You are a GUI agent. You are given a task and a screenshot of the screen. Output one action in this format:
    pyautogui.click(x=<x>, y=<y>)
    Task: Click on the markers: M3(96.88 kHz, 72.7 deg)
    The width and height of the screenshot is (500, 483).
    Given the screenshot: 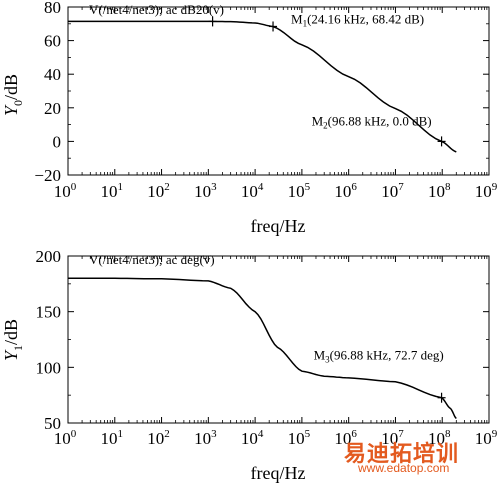 What is the action you would take?
    pyautogui.click(x=380, y=375)
    